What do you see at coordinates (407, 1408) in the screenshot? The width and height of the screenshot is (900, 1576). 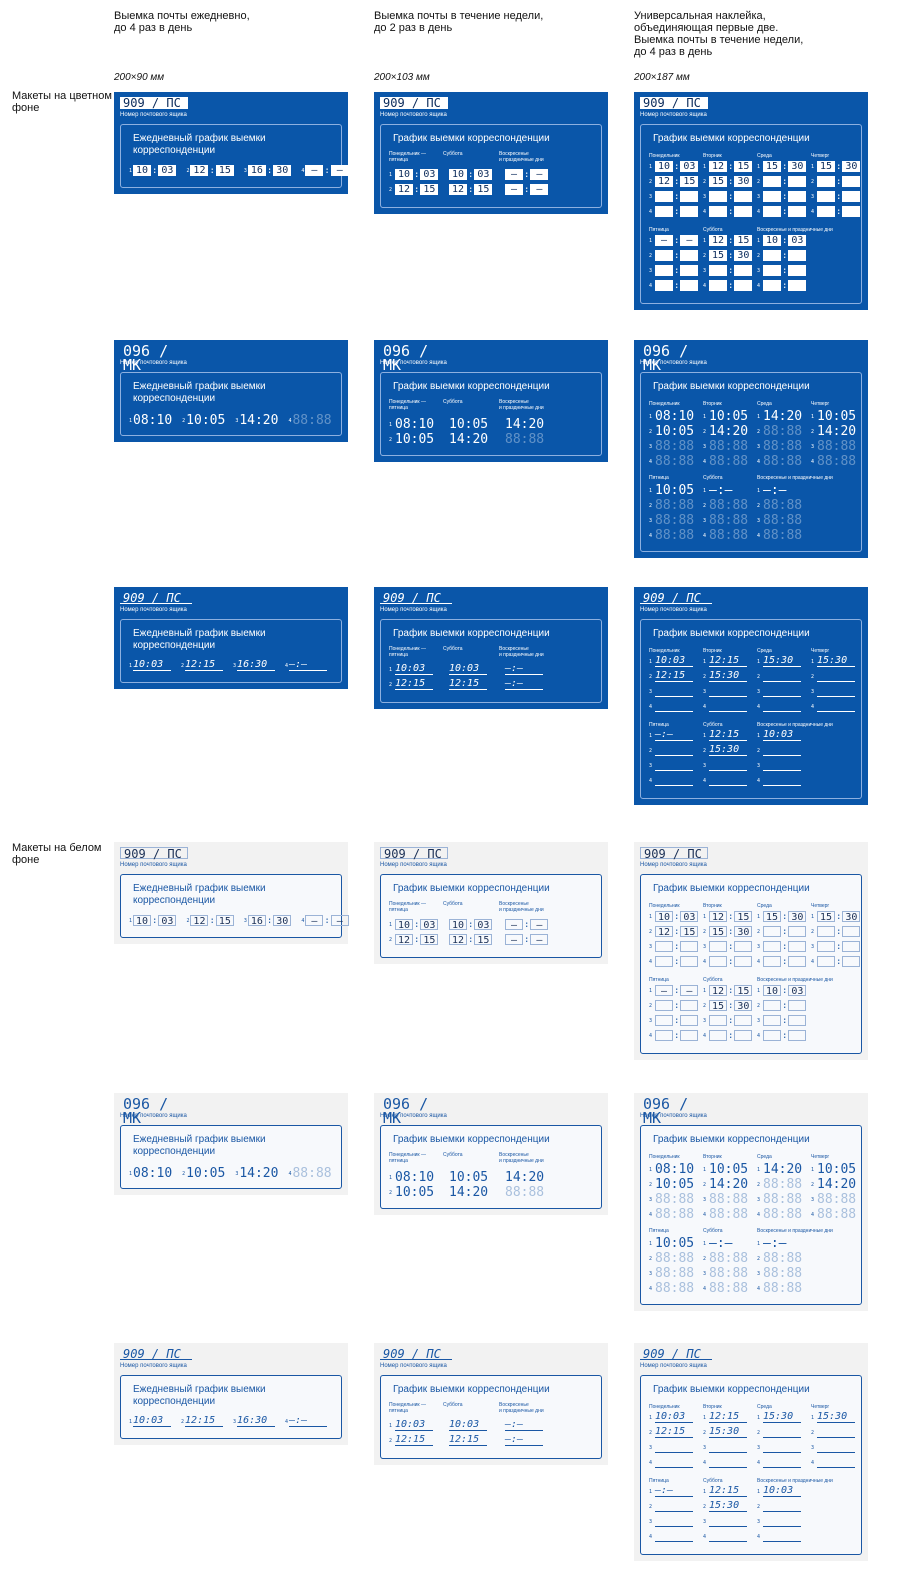 I see `weekly-column-header: Понедельник — пятница` at bounding box center [407, 1408].